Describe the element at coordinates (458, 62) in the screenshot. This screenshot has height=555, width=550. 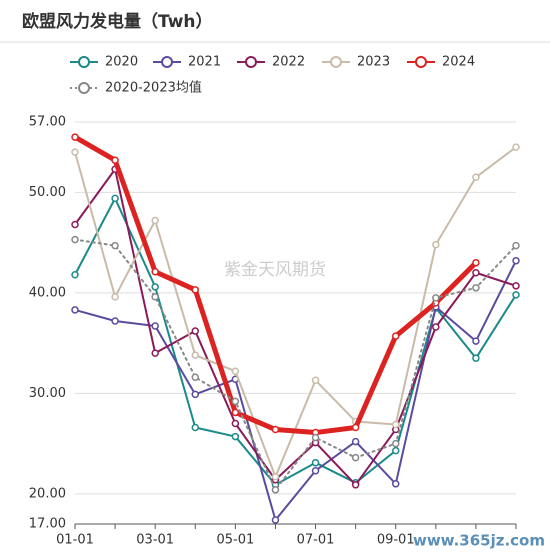
I see `legend-label: 2024` at that location.